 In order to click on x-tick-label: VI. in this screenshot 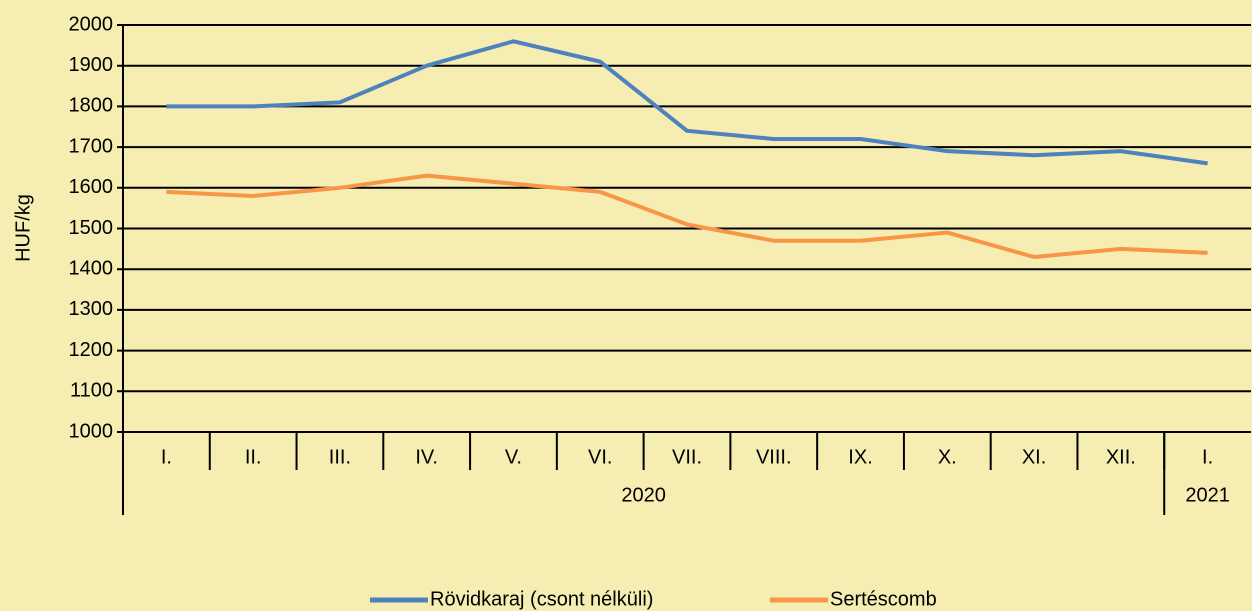, I will do `click(600, 457)`.